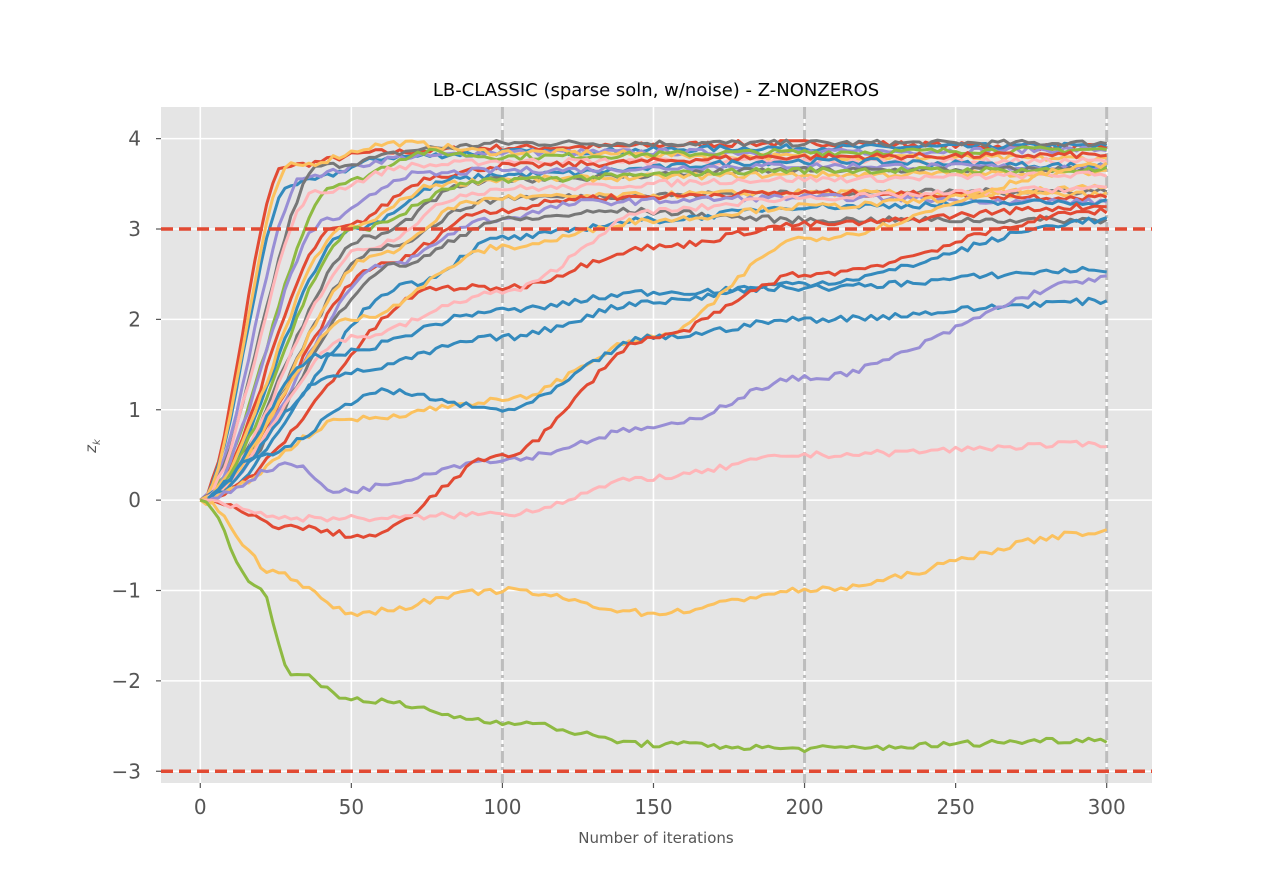 The width and height of the screenshot is (1280, 880). What do you see at coordinates (126, 771) in the screenshot?
I see `y-tick-label: −3` at bounding box center [126, 771].